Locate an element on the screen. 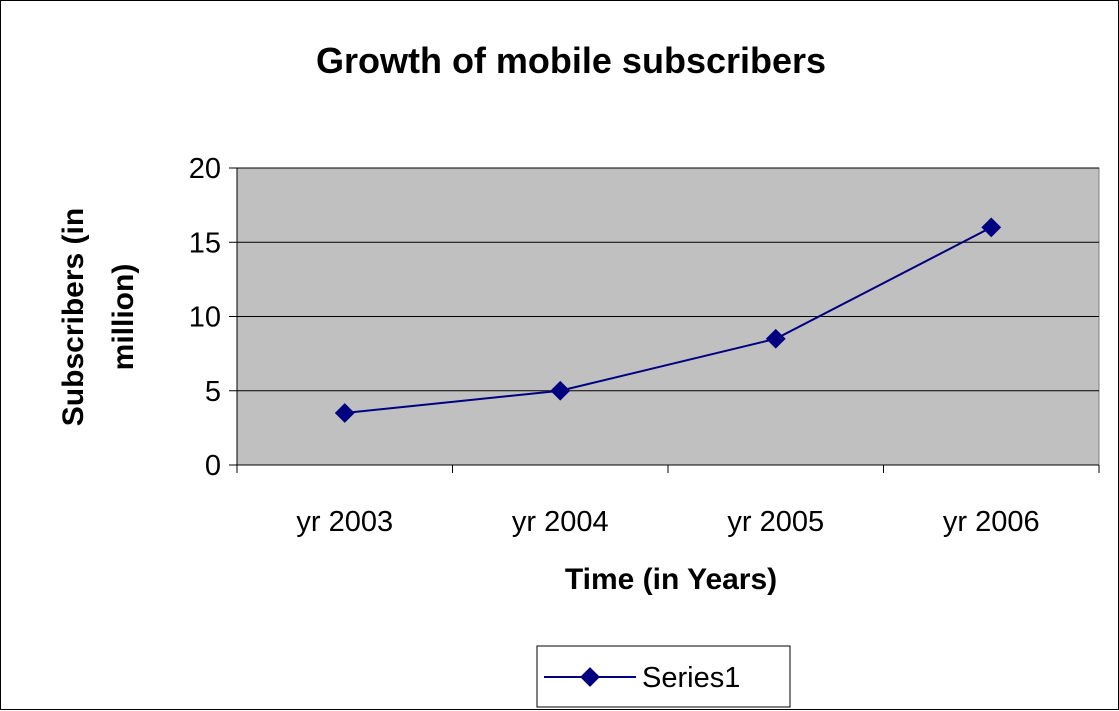 This screenshot has width=1119, height=711. y-tick-label: 15 is located at coordinates (205, 243).